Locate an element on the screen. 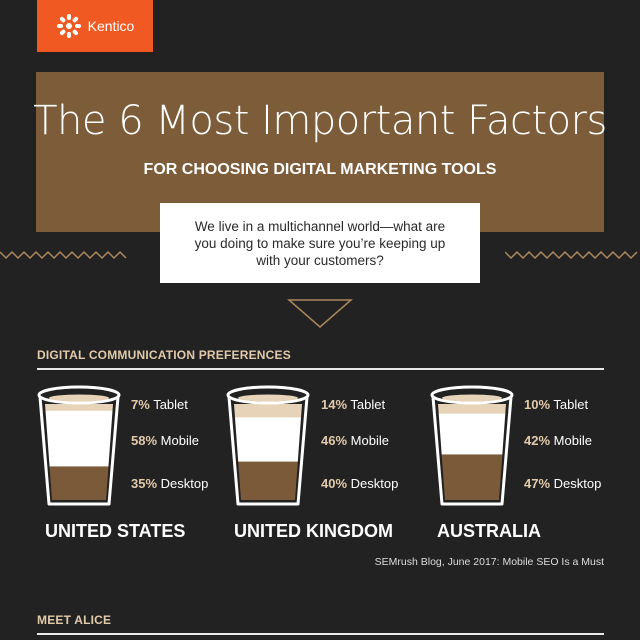 This screenshot has width=640, height=640. cup-united-states is located at coordinates (79, 445).